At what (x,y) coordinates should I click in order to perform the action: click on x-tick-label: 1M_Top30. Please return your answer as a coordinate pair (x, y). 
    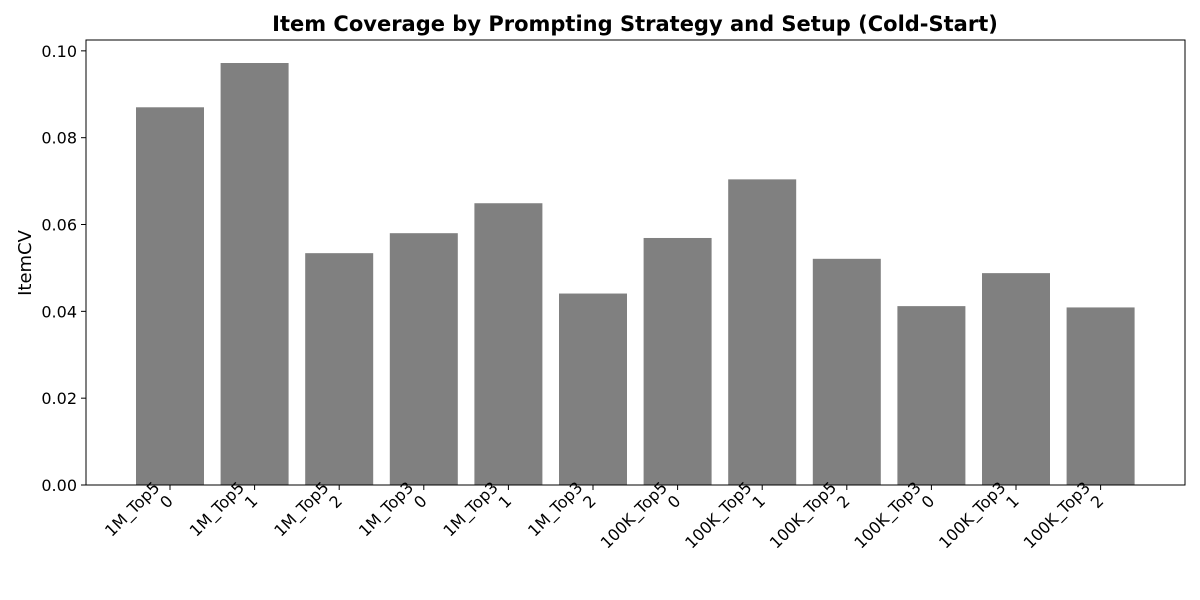
    Looking at the image, I should click on (393, 516).